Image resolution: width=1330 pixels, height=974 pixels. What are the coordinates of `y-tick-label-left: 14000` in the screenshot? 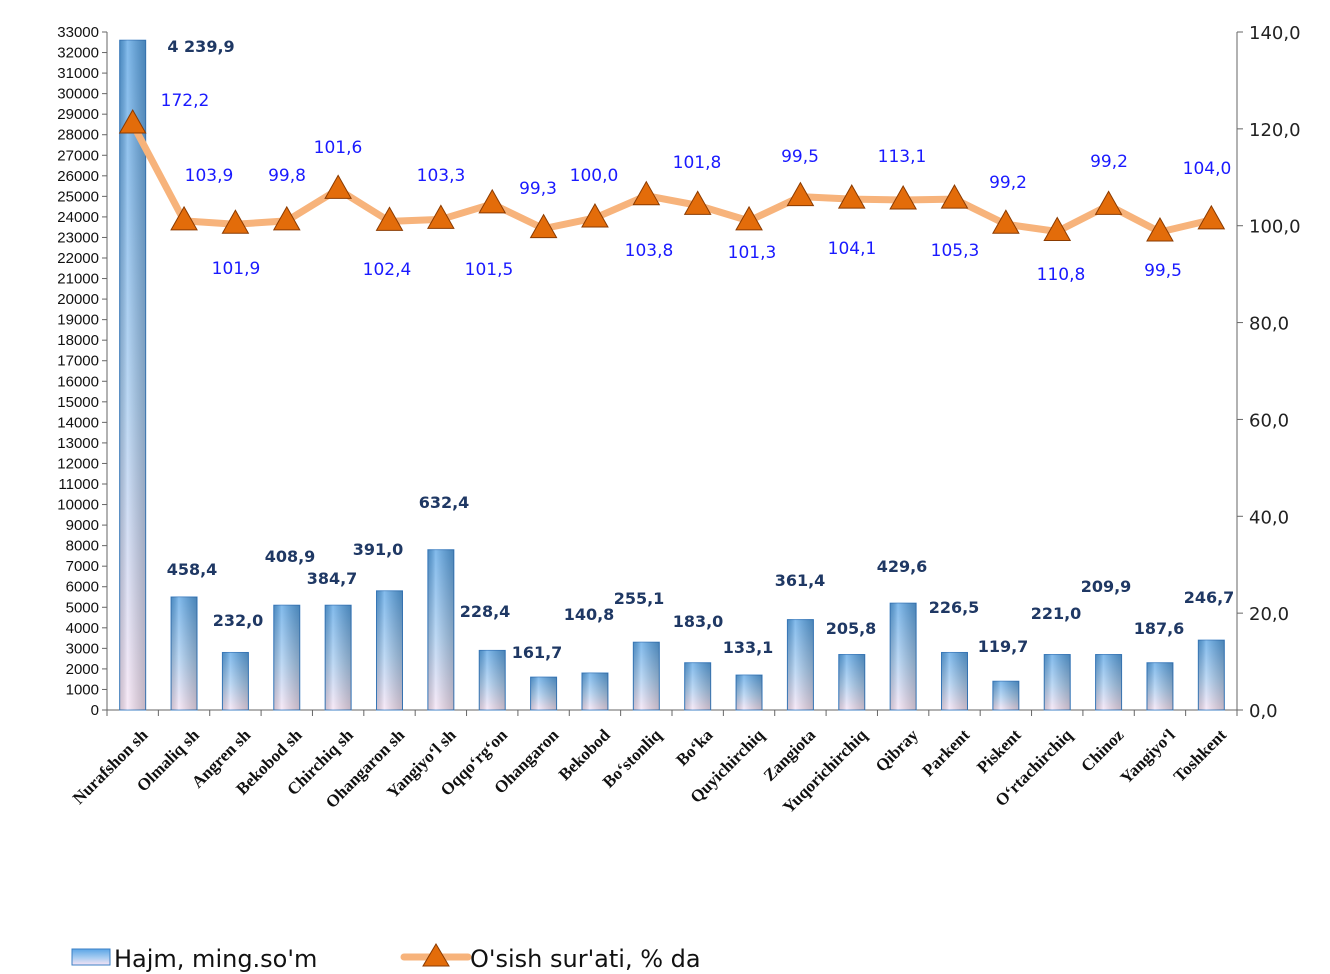 It's located at (78, 422).